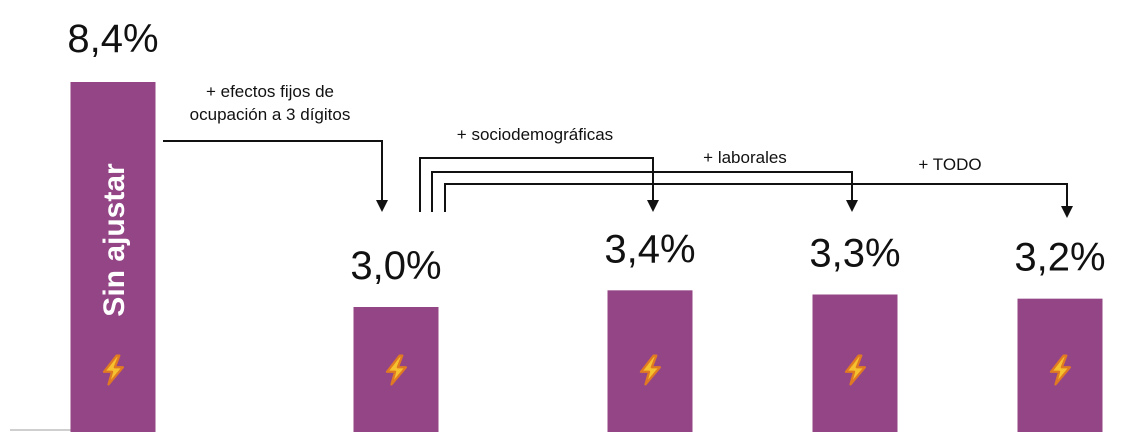  I want to click on connector-socio, so click(536, 184).